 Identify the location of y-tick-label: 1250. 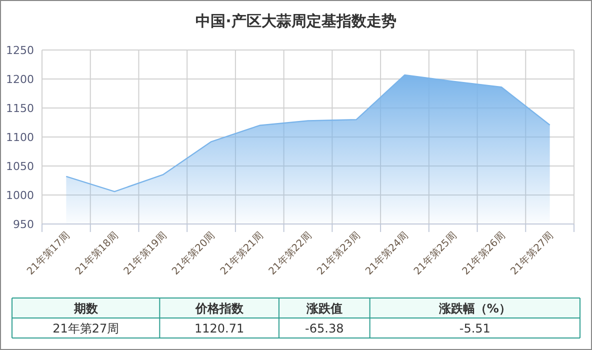
(20, 50).